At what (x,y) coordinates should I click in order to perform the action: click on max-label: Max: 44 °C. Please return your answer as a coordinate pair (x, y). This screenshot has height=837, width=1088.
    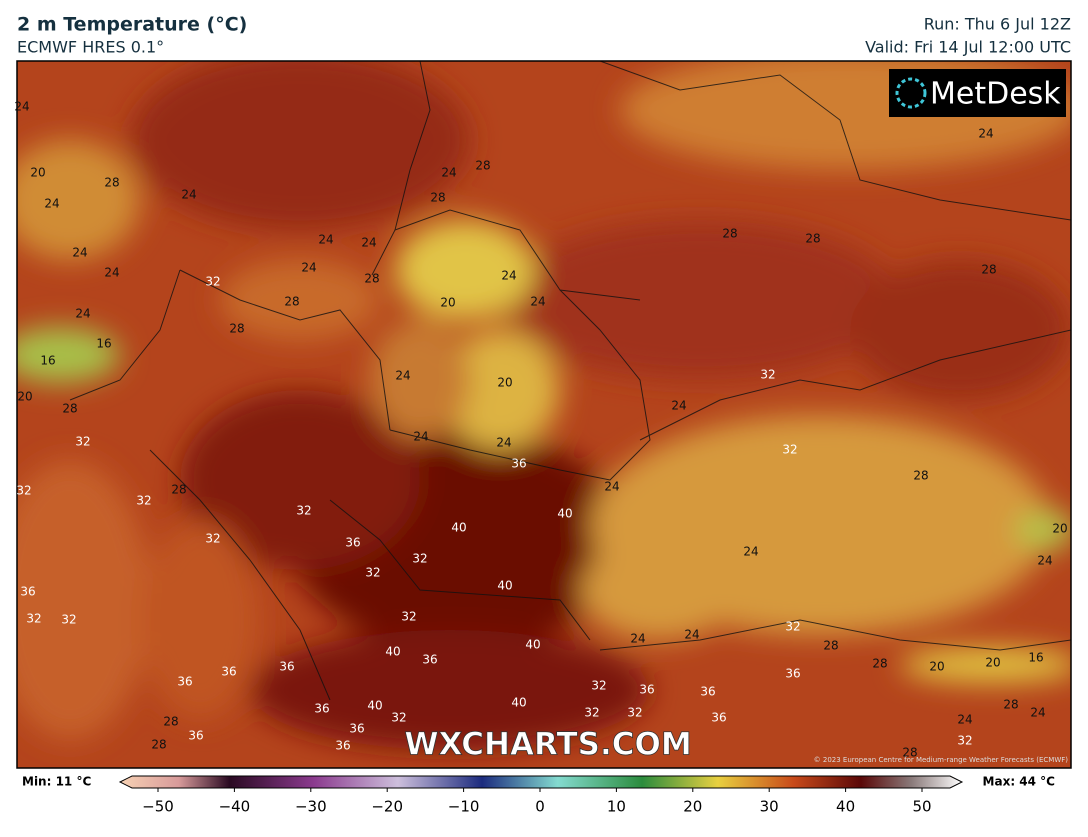
    Looking at the image, I should click on (1019, 782).